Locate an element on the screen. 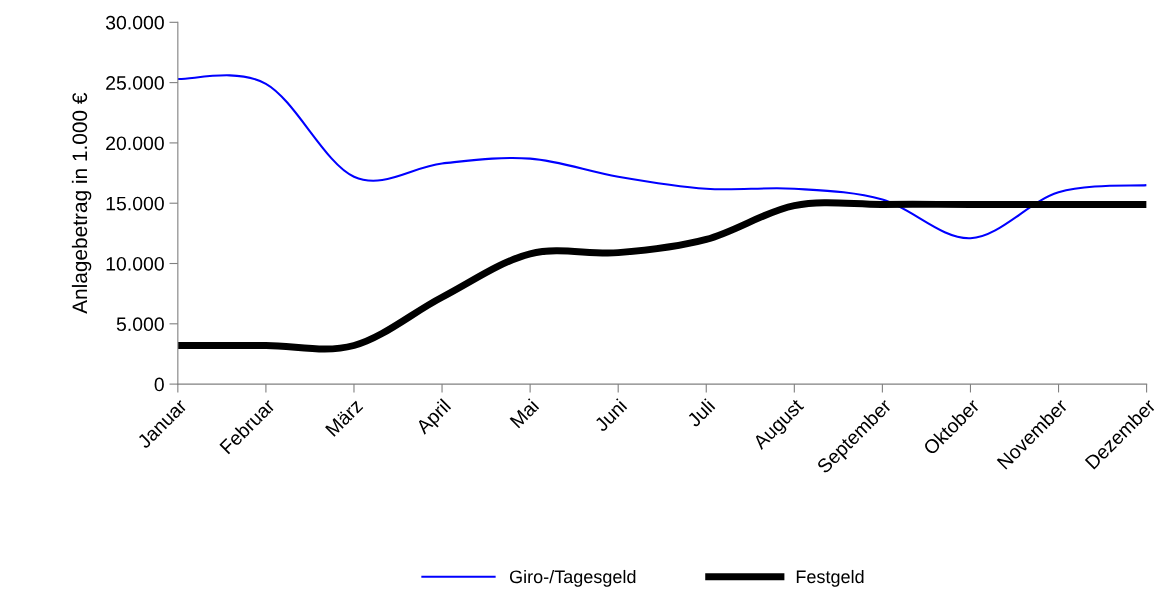 This screenshot has width=1170, height=603. x-tick-label: Juli is located at coordinates (700, 413).